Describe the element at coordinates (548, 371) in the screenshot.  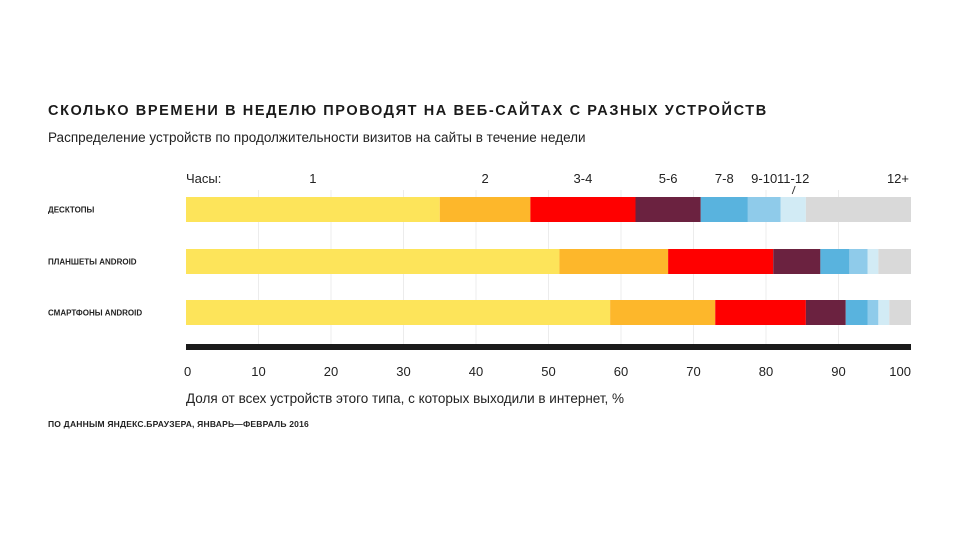
I see `tick-label: 50` at that location.